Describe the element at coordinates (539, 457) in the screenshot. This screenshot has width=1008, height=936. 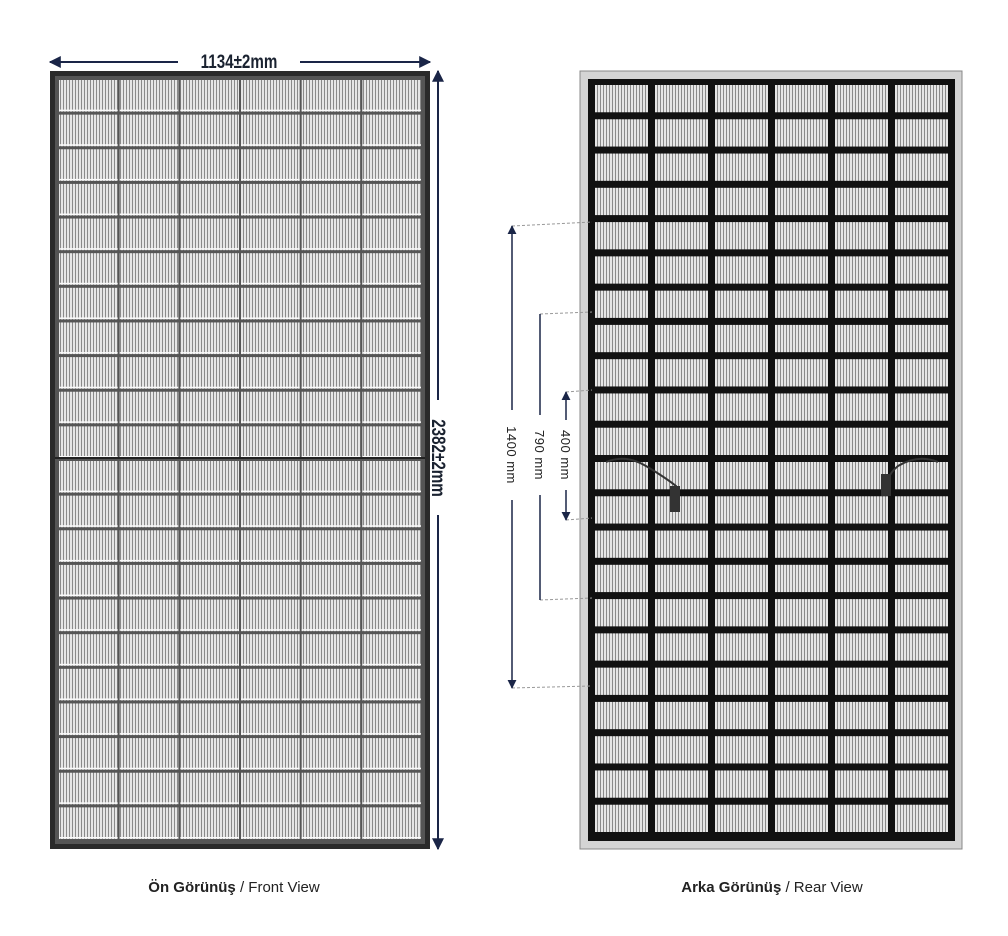
I see `rear-dims` at that location.